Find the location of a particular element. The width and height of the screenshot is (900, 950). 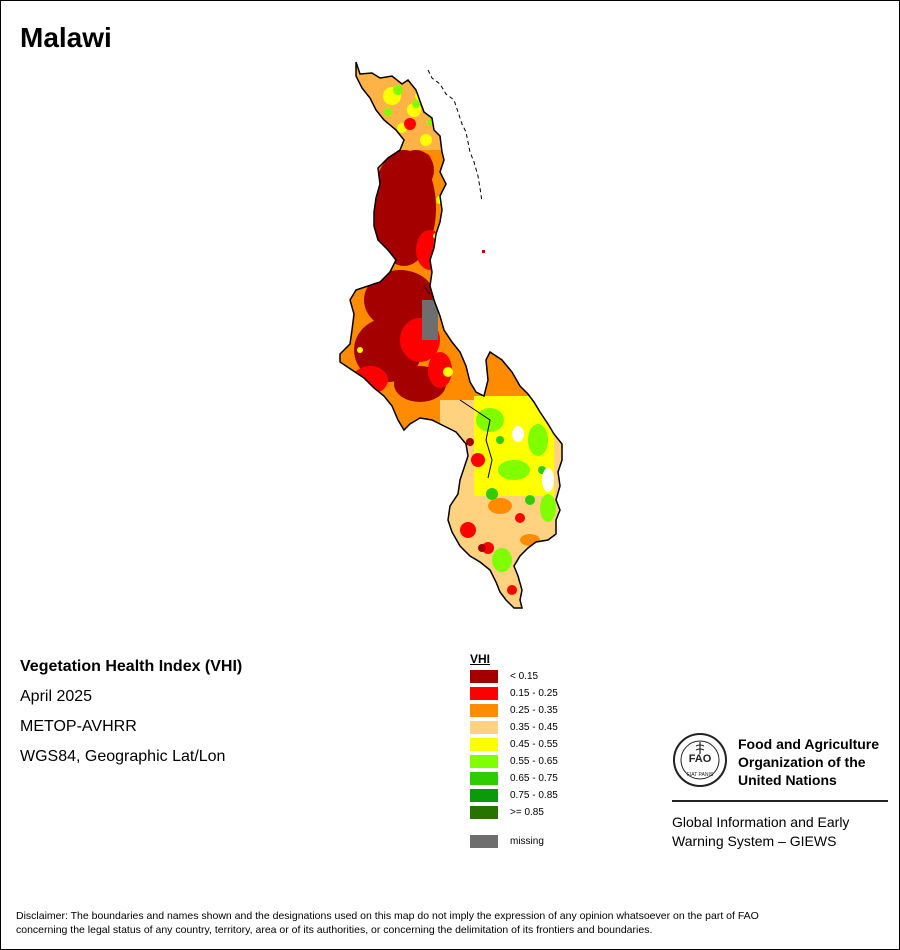

legend-label-missing: missing is located at coordinates (527, 841).